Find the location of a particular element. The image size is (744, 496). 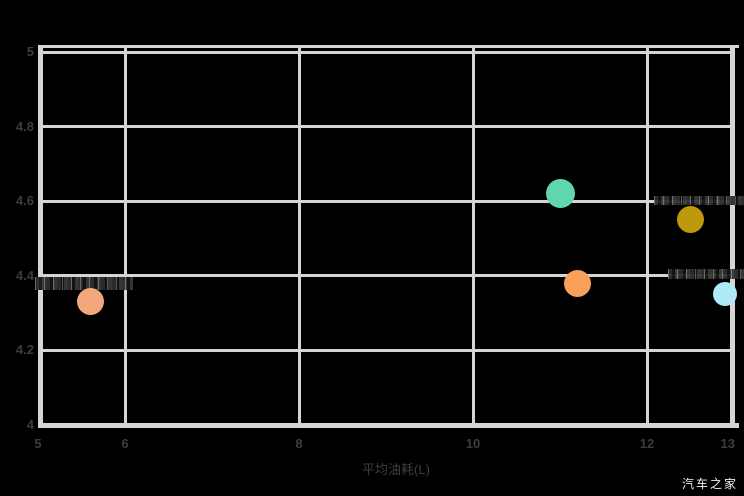

y-axis-tick-label: 4 is located at coordinates (30, 424).